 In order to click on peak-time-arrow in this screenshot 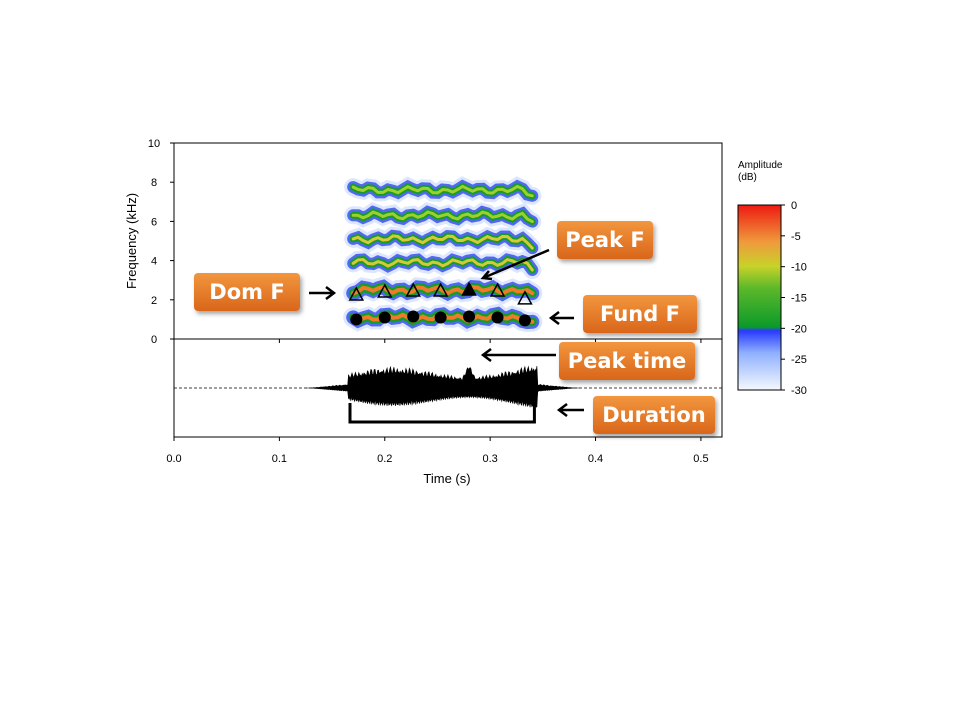, I will do `click(518, 355)`.